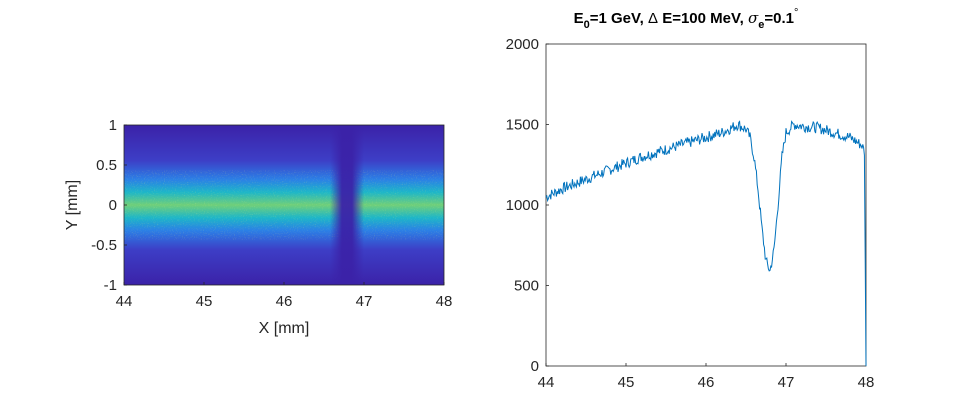 This screenshot has width=958, height=411. What do you see at coordinates (761, 25) in the screenshot?
I see `title-sigma-subscript: e` at bounding box center [761, 25].